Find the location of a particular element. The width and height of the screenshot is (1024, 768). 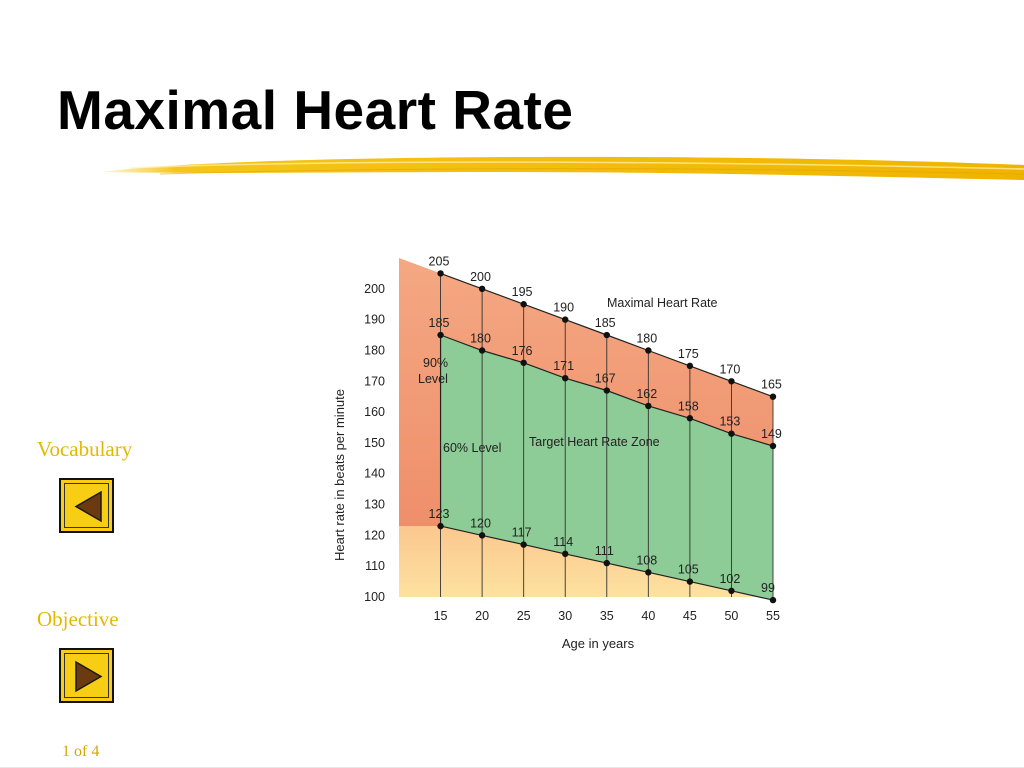

objective-link: Objective is located at coordinates (78, 619).